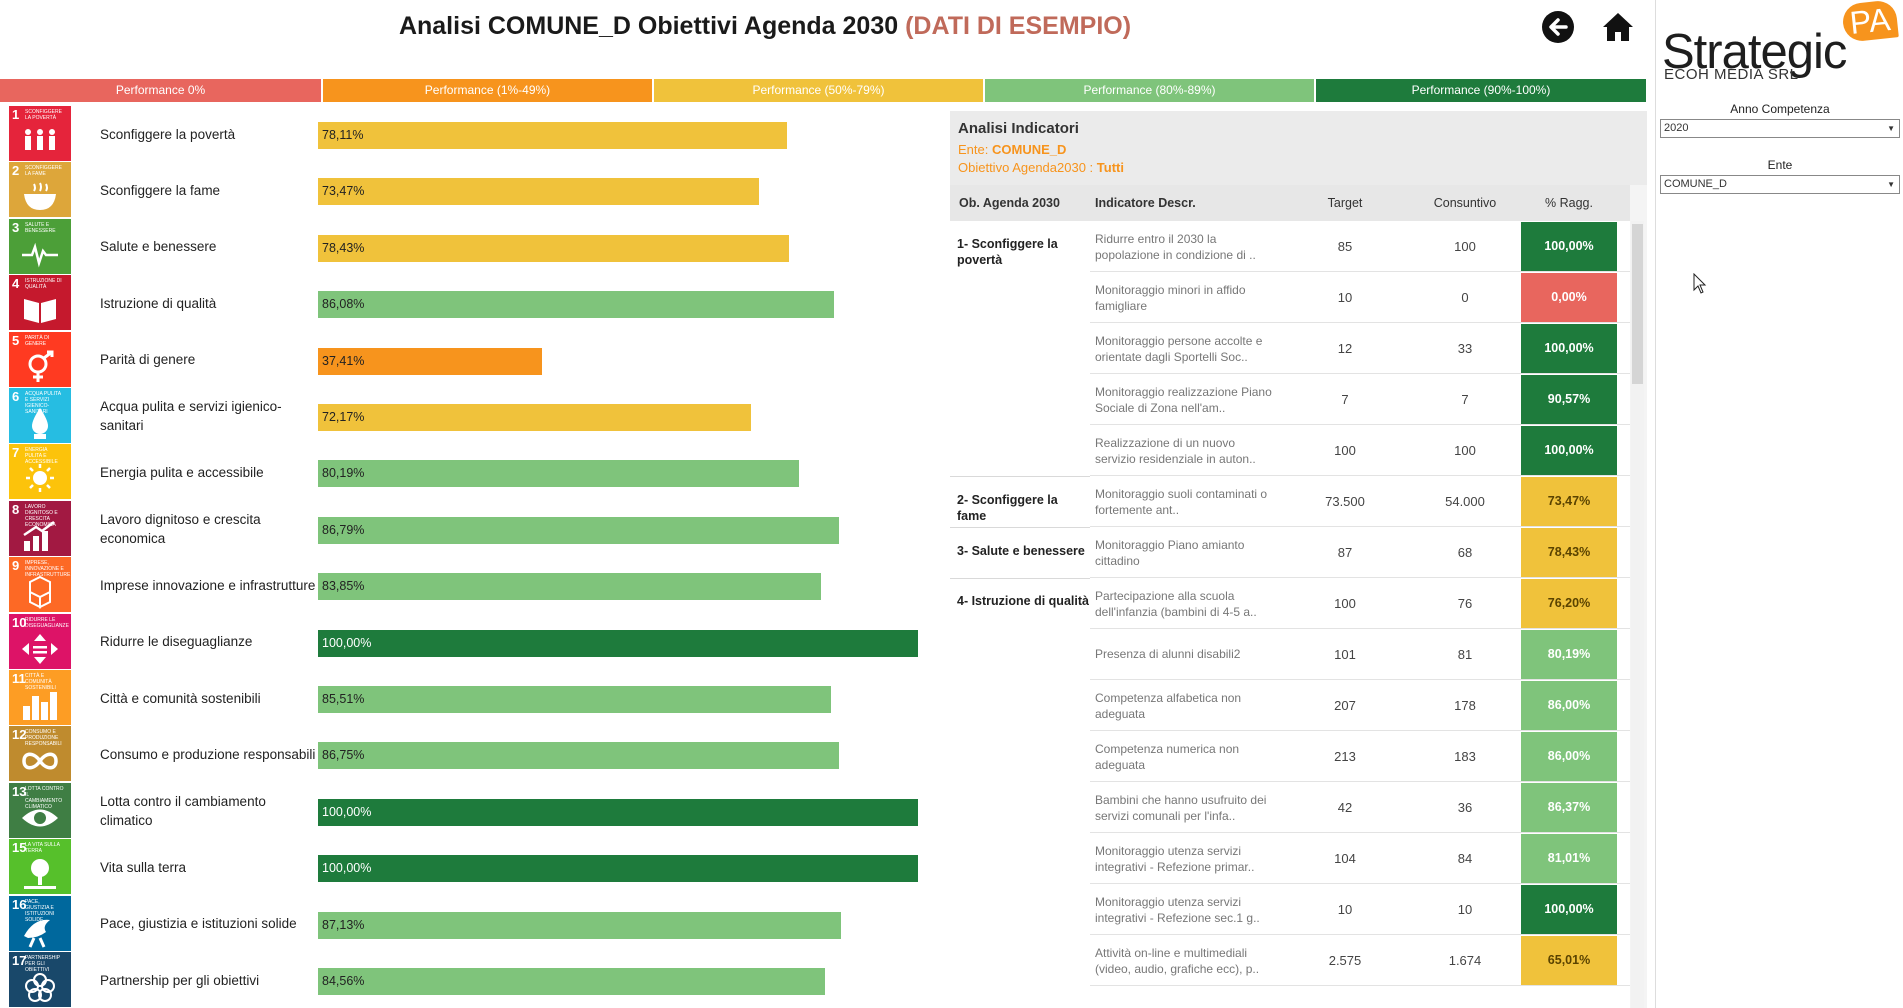  What do you see at coordinates (40, 987) in the screenshot?
I see `flower-icon` at bounding box center [40, 987].